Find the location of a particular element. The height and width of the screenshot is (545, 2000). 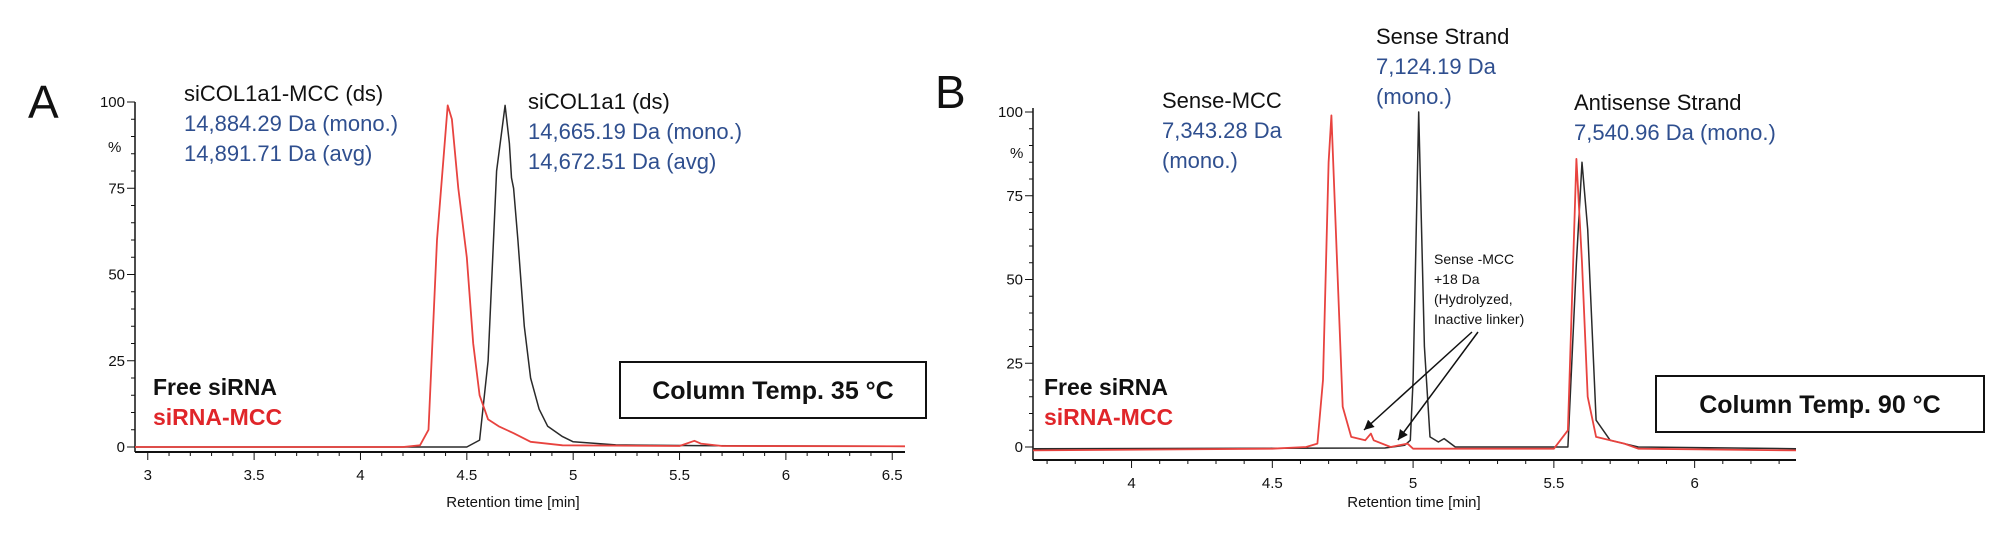

panel-b-y-tick-label: 75 is located at coordinates (1014, 196).